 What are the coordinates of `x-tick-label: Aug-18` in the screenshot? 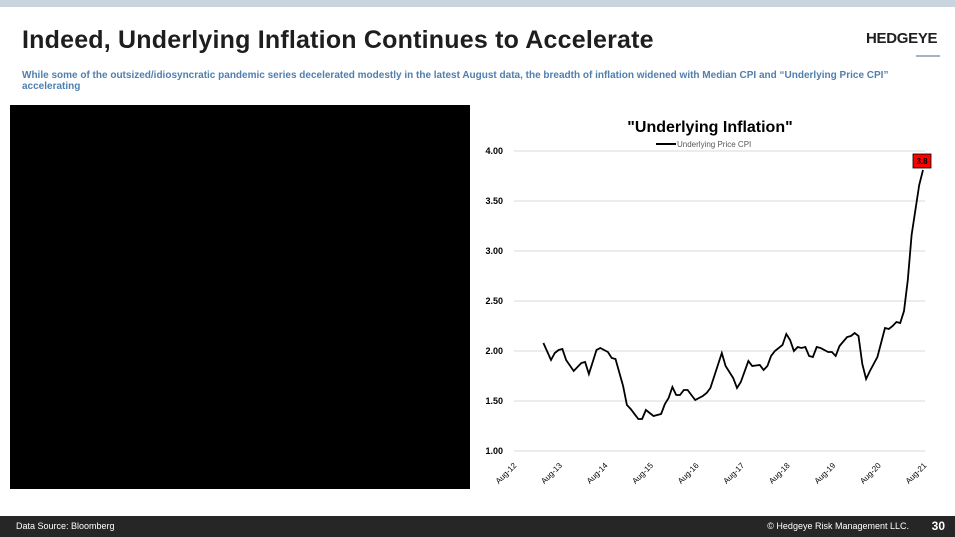 It's located at (779, 473).